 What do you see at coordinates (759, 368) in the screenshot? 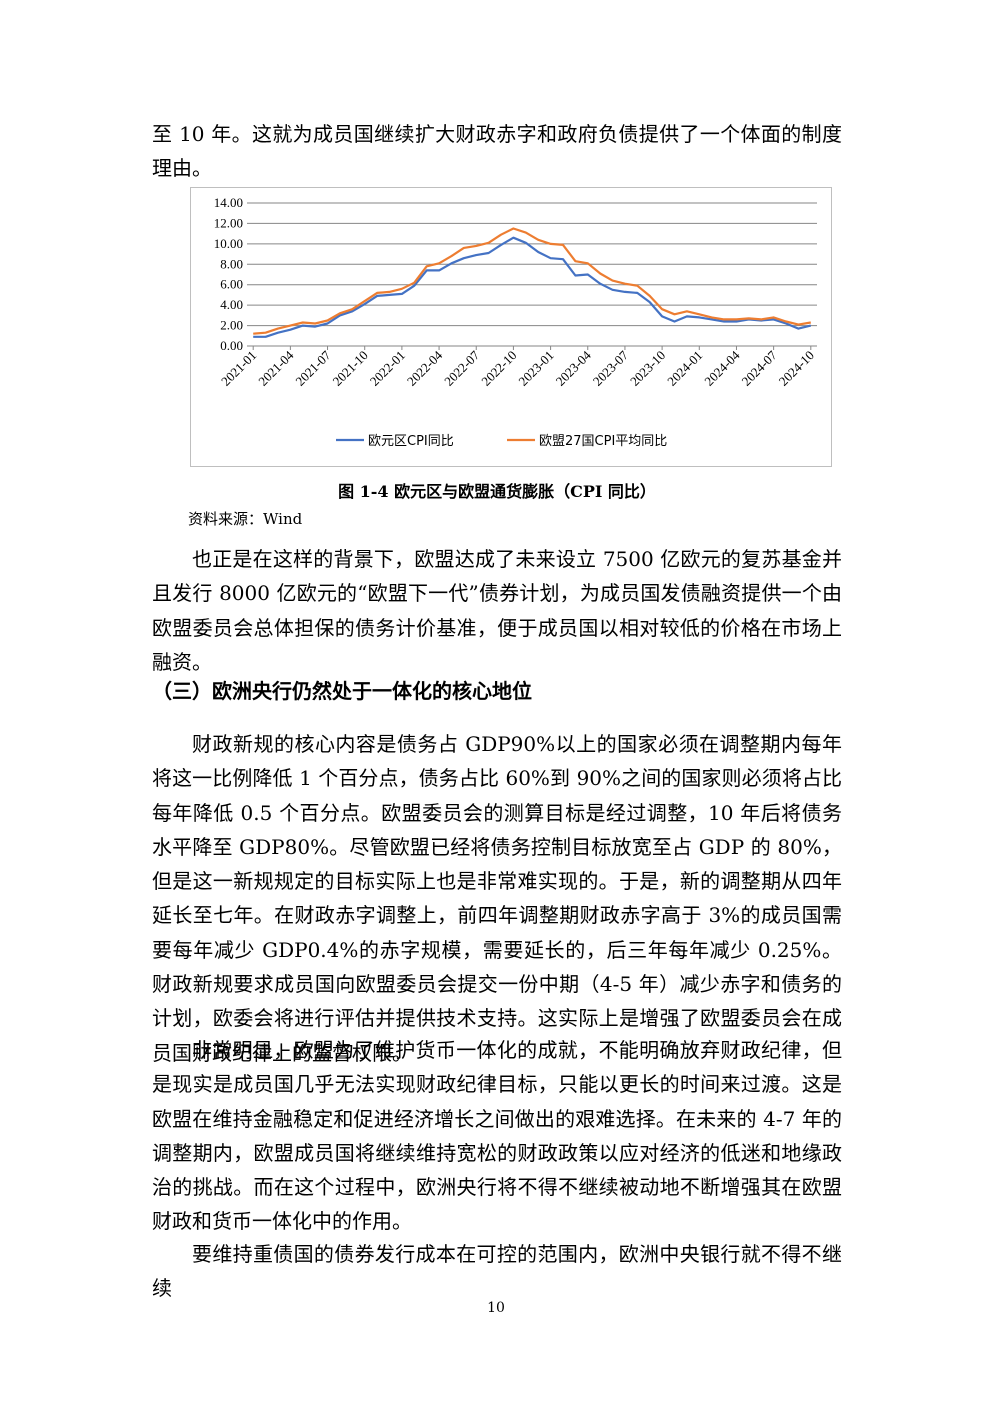
I see `x-tick-label: 2024-07` at bounding box center [759, 368].